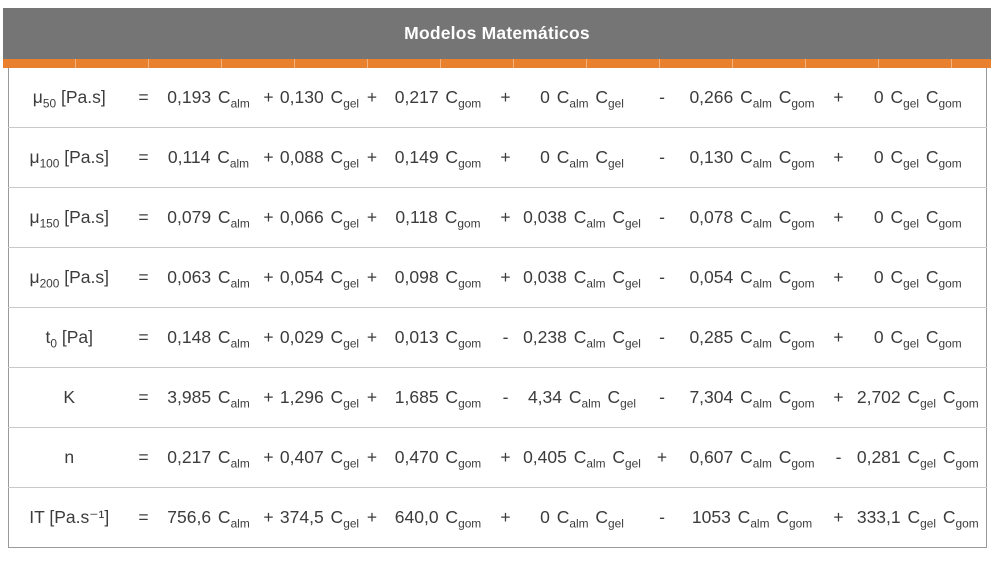  I want to click on term: 0,078 Calm Cgom, so click(752, 217).